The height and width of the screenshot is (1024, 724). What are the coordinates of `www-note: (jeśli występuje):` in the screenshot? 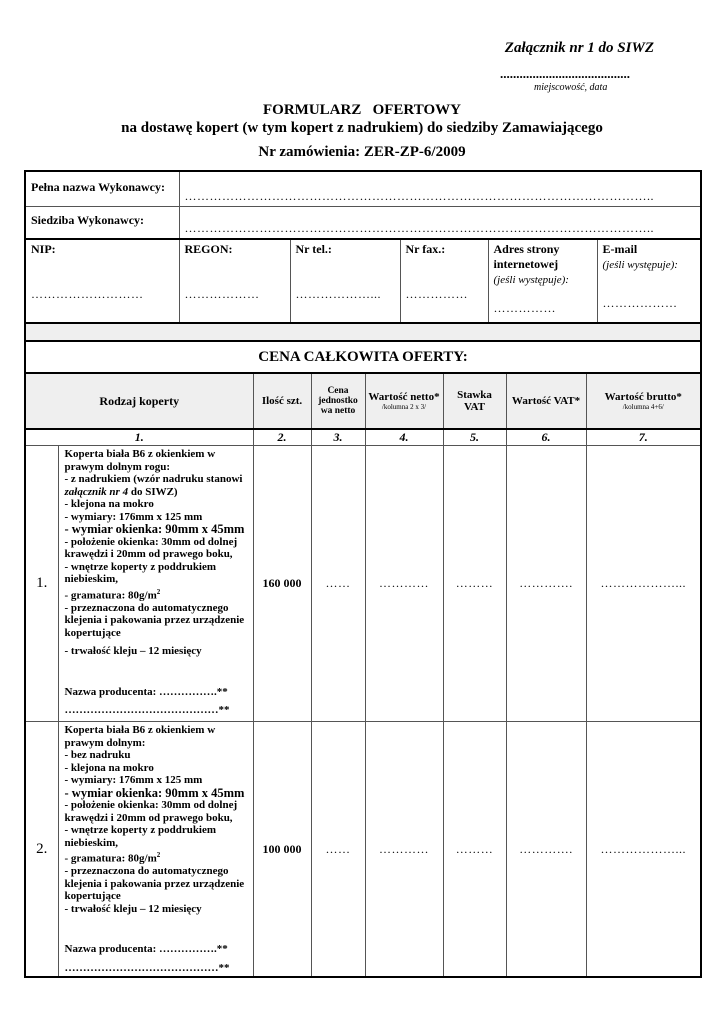 It's located at (531, 280).